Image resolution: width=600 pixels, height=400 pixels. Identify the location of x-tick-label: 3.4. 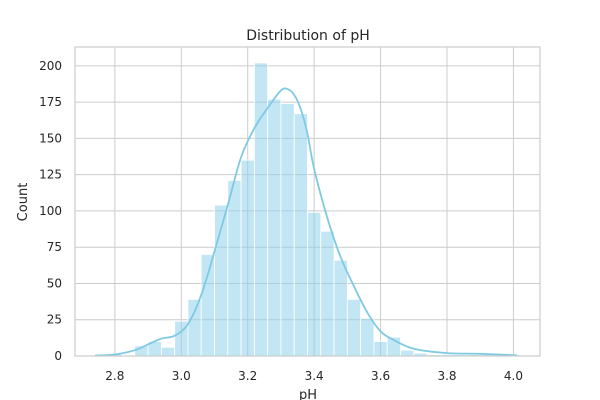
(314, 376).